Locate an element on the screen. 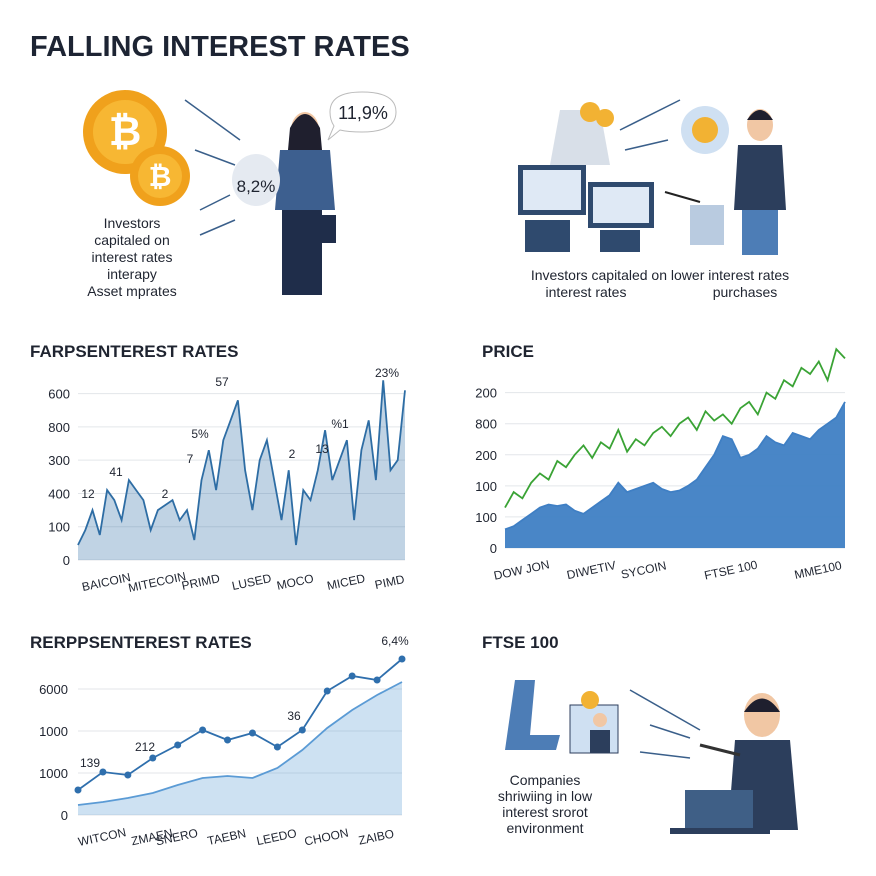  x-tick-label: BAICOIN is located at coordinates (106, 582).